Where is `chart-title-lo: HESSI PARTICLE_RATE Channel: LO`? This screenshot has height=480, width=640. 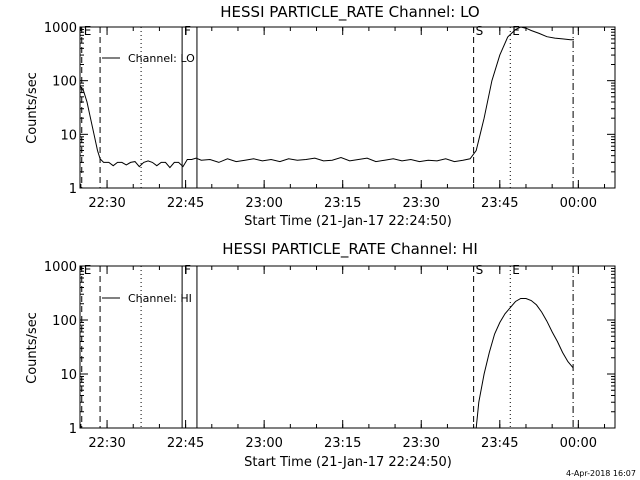 chart-title-lo: HESSI PARTICLE_RATE Channel: LO is located at coordinates (349, 12).